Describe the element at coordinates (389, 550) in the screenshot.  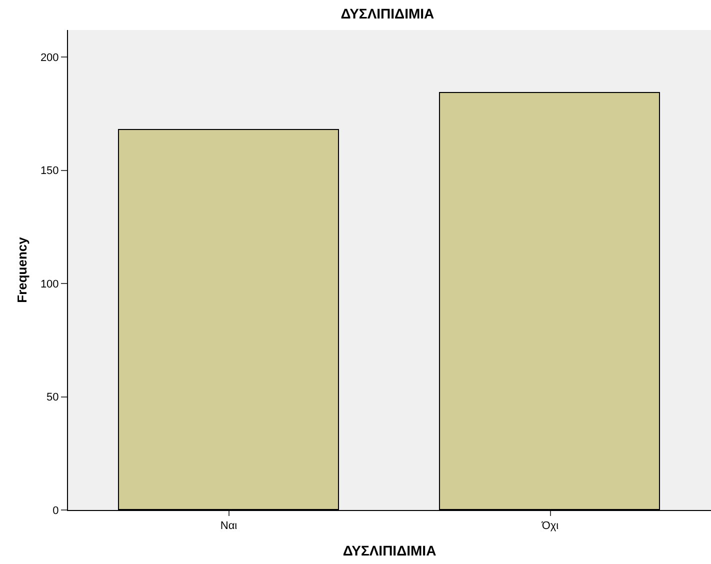
I see `x-axis-title: ΔΥΣΛΙΠΙΔΙΜΙΑ` at that location.